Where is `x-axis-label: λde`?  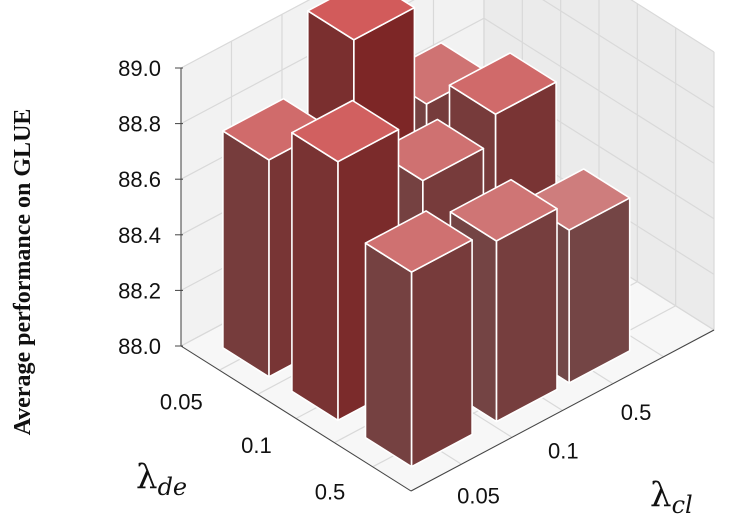 x-axis-label: λde is located at coordinates (161, 479).